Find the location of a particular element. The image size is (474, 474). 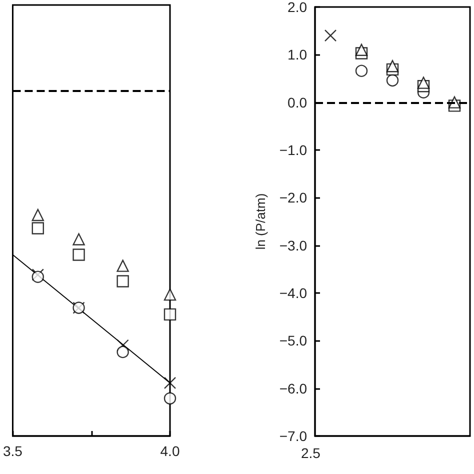

y-tick-label: −4.0 is located at coordinates (293, 293).